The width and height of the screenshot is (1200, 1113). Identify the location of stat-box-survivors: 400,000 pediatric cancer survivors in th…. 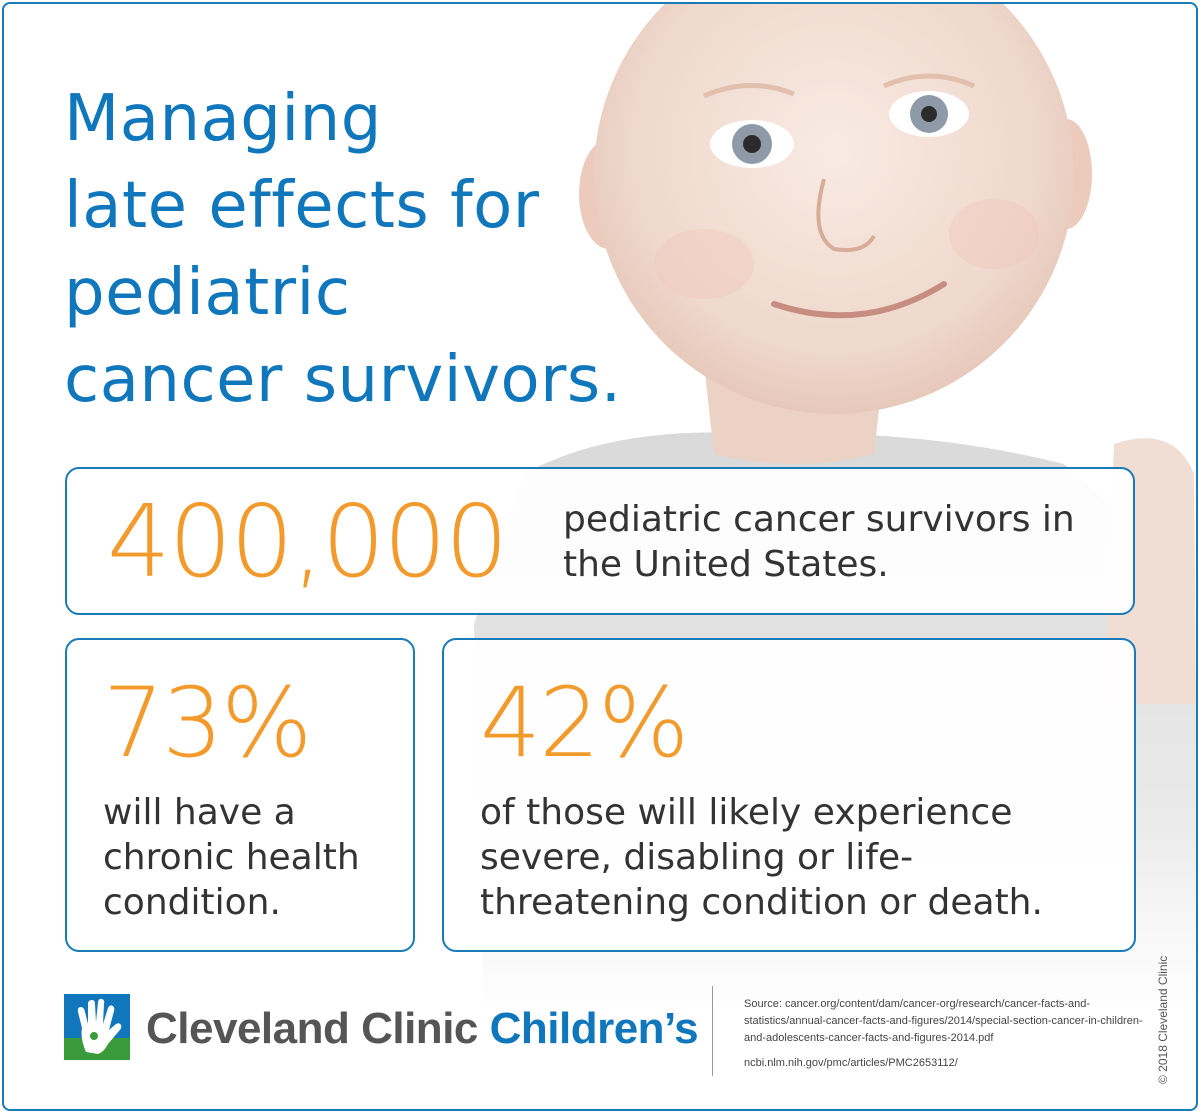
(600, 541).